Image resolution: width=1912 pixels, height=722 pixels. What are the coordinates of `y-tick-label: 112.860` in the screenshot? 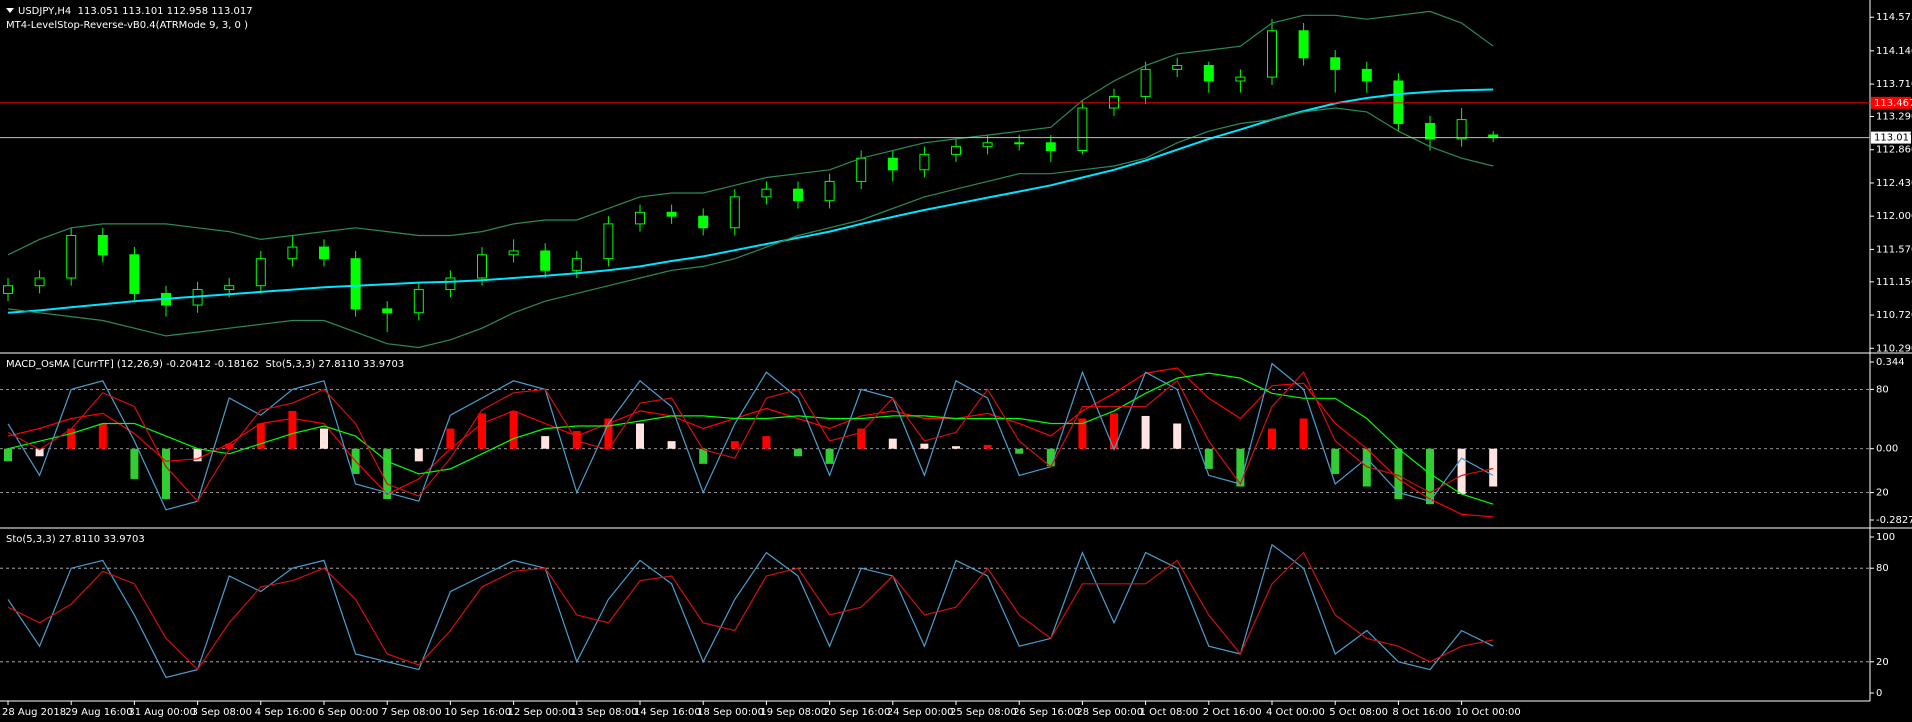 It's located at (1894, 150).